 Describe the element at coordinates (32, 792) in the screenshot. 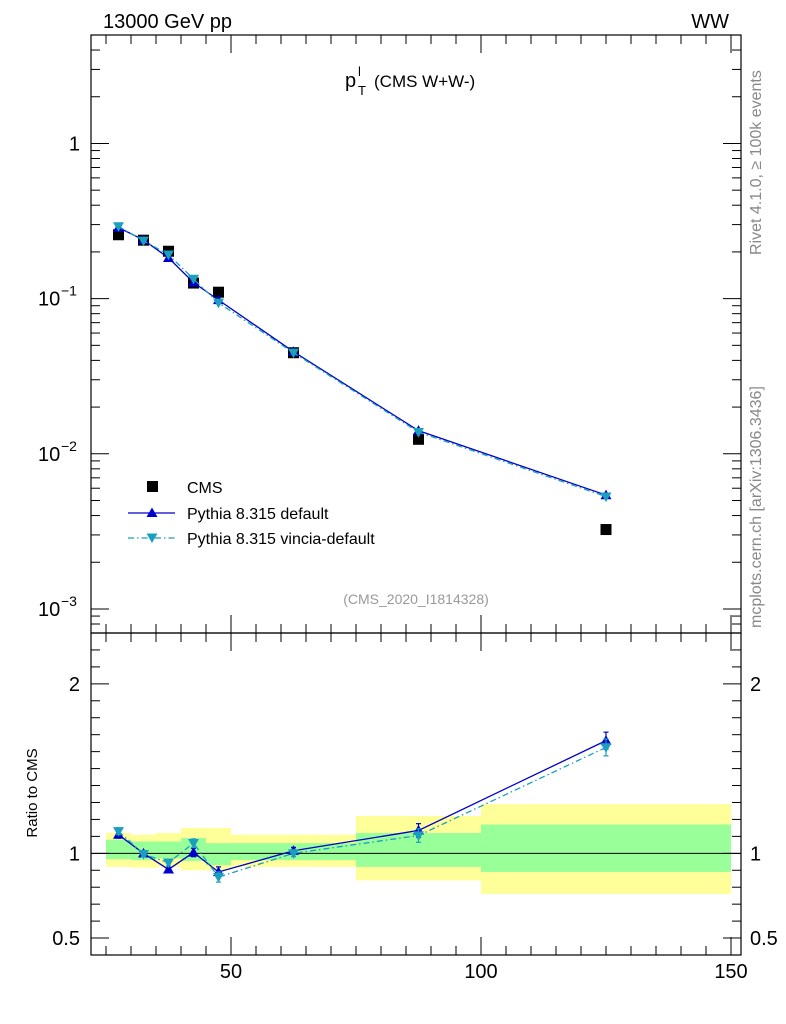

I see `ratio-y-axis-label: Ratio to CMS` at that location.